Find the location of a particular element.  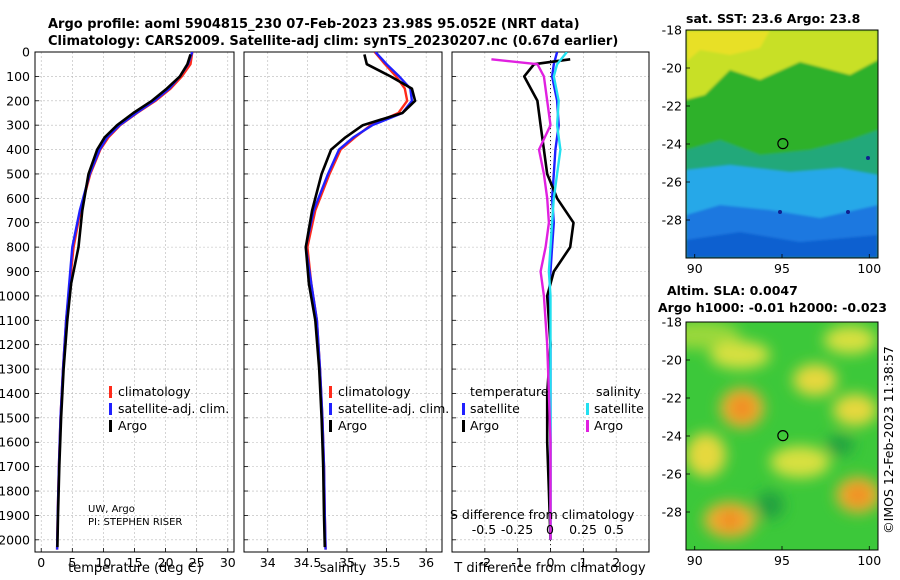

sst-map is located at coordinates (782, 144).